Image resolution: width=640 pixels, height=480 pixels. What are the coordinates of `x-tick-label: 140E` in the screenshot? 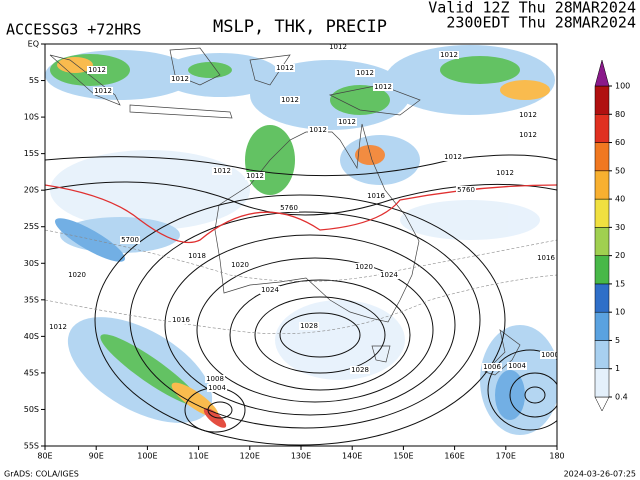 It's located at (352, 456).